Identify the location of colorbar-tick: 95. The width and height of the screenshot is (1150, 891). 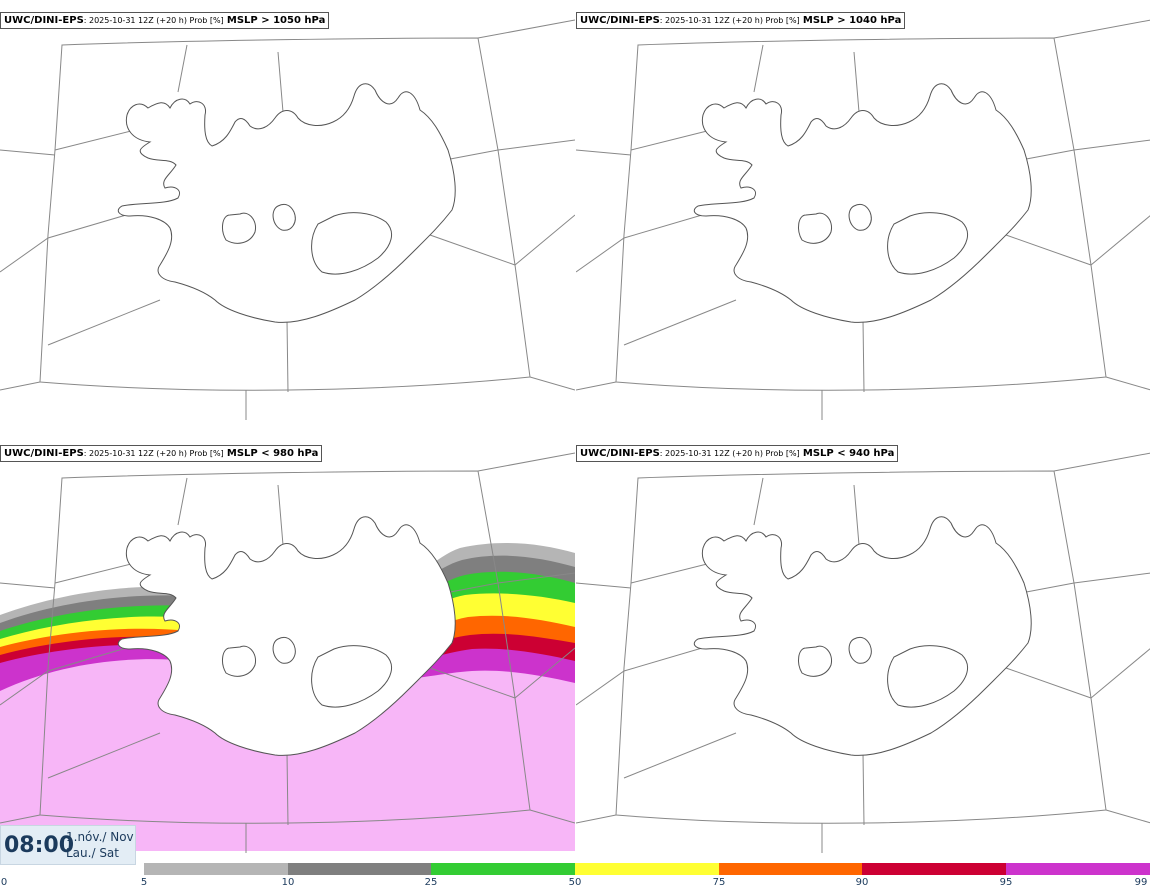
(1006, 882).